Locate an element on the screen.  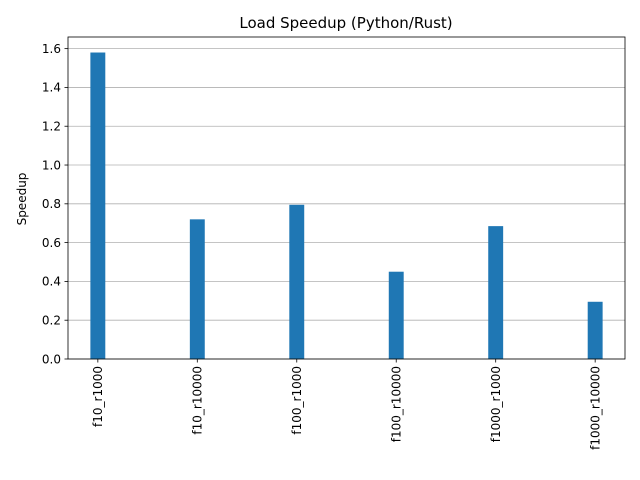
x-tick-label-f1000_r1000: f1000_r1000 is located at coordinates (496, 404).